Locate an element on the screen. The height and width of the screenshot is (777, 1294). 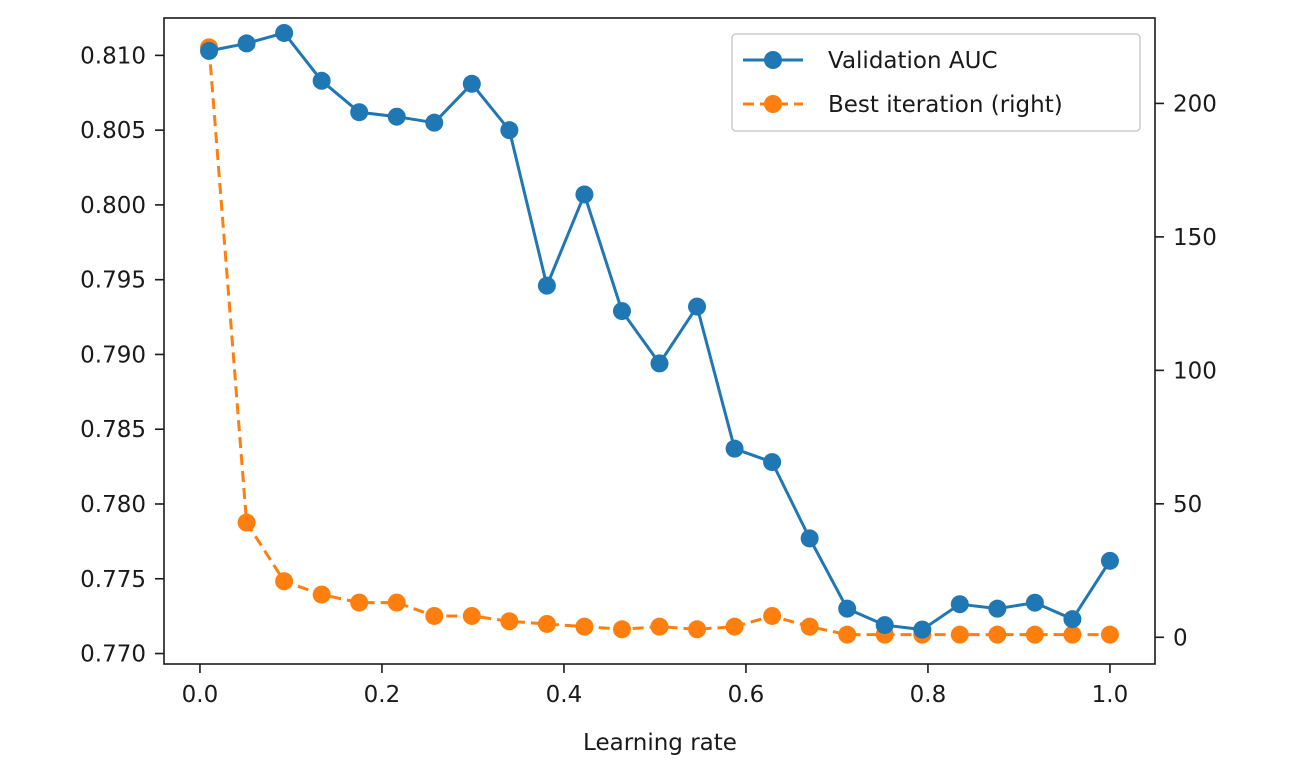
legend-box is located at coordinates (936, 82).